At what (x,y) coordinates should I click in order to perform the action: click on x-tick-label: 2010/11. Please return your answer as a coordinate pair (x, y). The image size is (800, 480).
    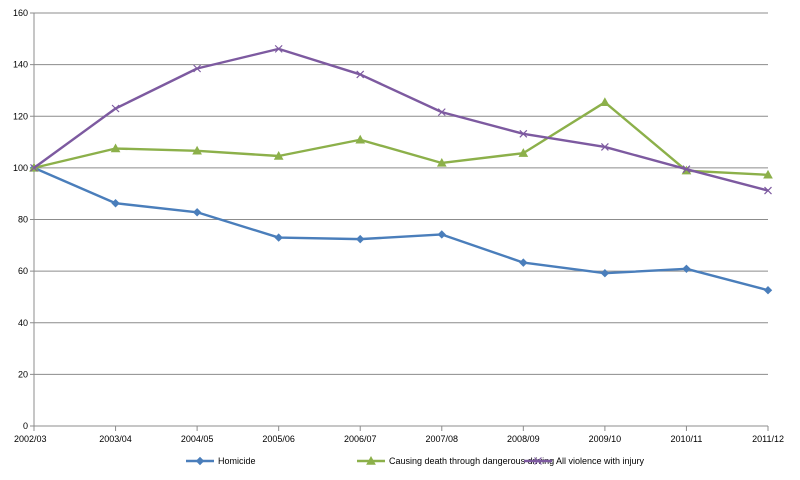
    Looking at the image, I should click on (687, 439).